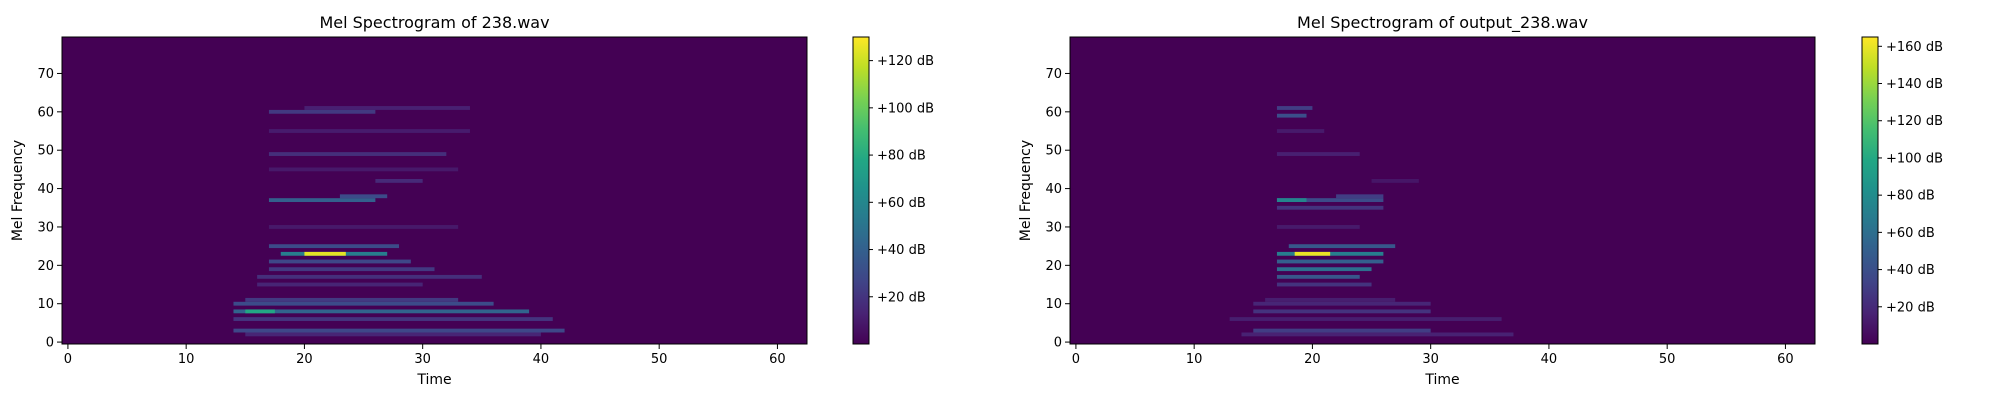 The width and height of the screenshot is (2000, 400). Describe the element at coordinates (1667, 359) in the screenshot. I see `x-tick-label: 50` at that location.